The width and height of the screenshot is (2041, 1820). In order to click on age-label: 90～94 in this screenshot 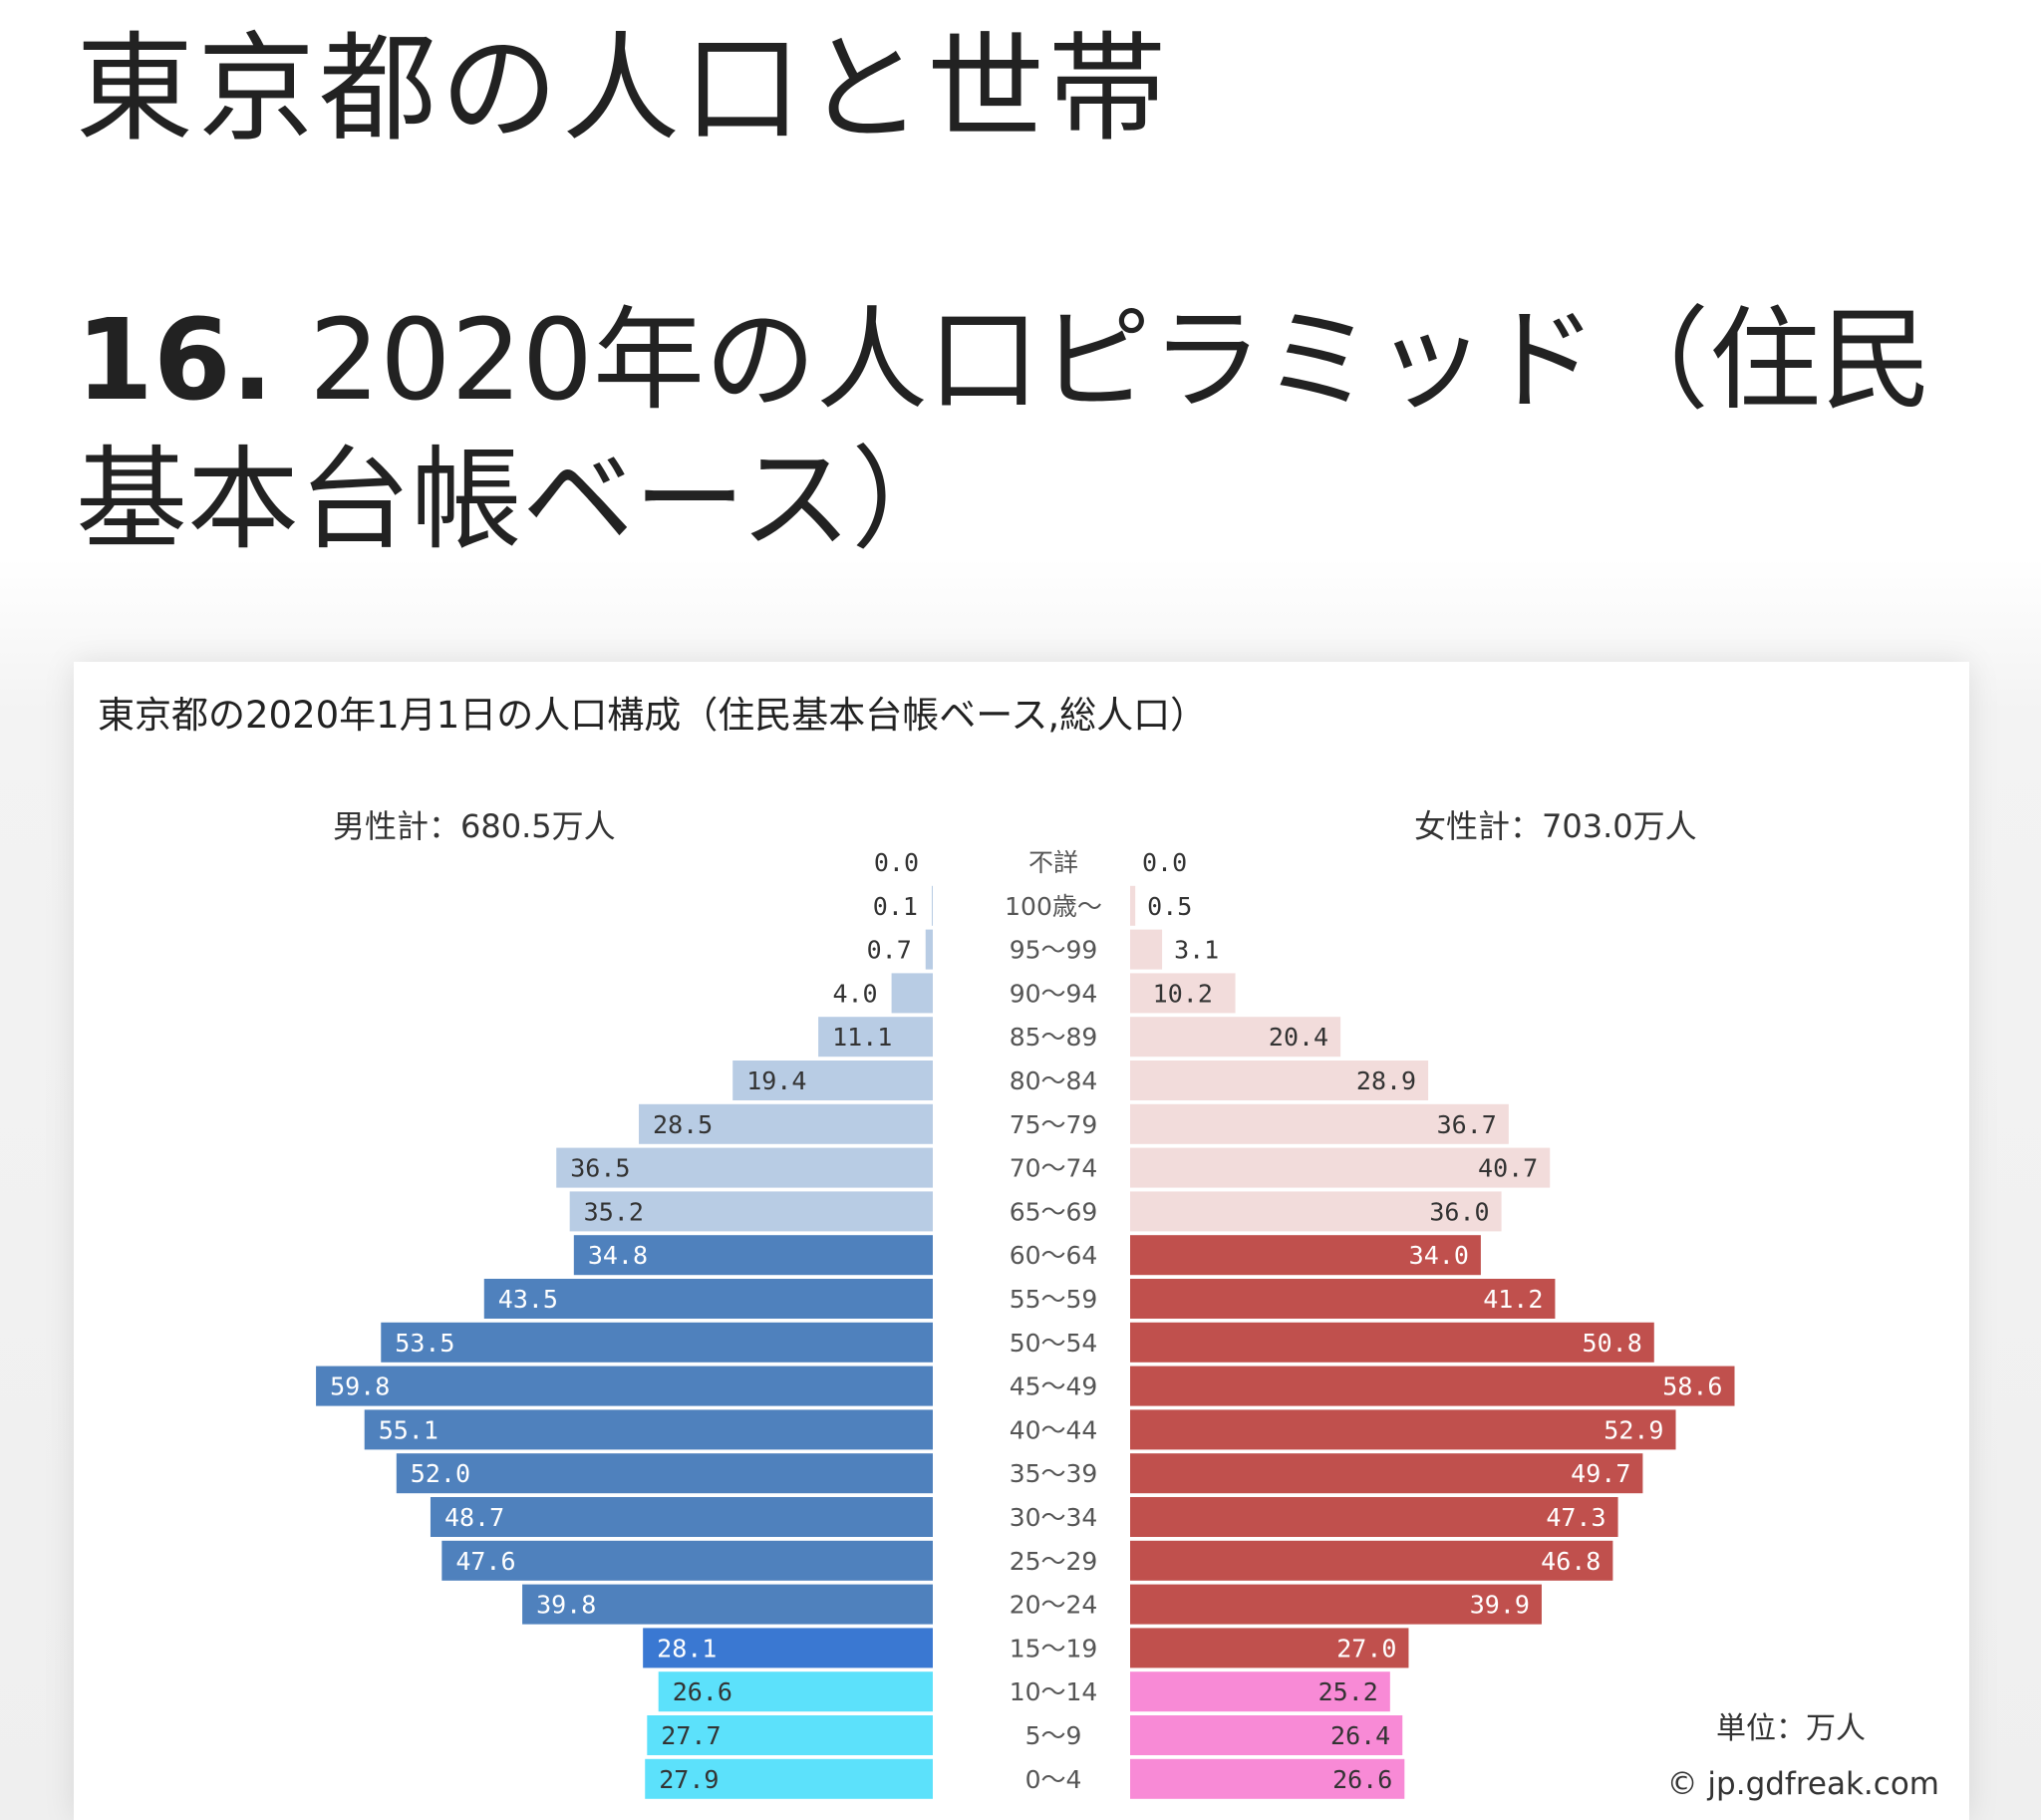, I will do `click(1054, 993)`.